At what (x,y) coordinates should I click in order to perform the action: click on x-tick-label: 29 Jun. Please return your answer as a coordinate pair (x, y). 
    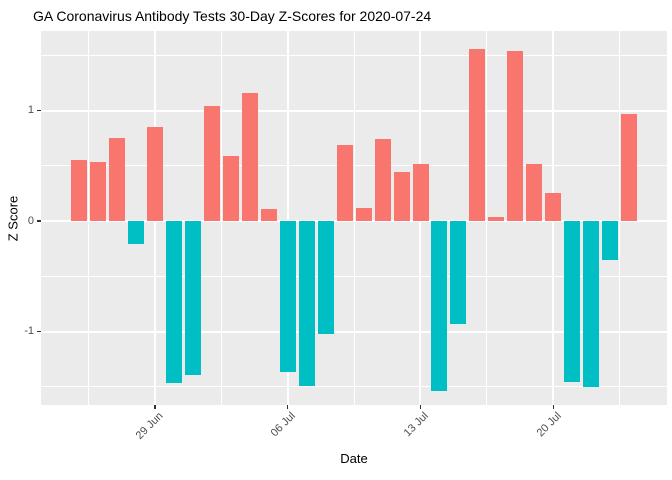
    Looking at the image, I should click on (149, 426).